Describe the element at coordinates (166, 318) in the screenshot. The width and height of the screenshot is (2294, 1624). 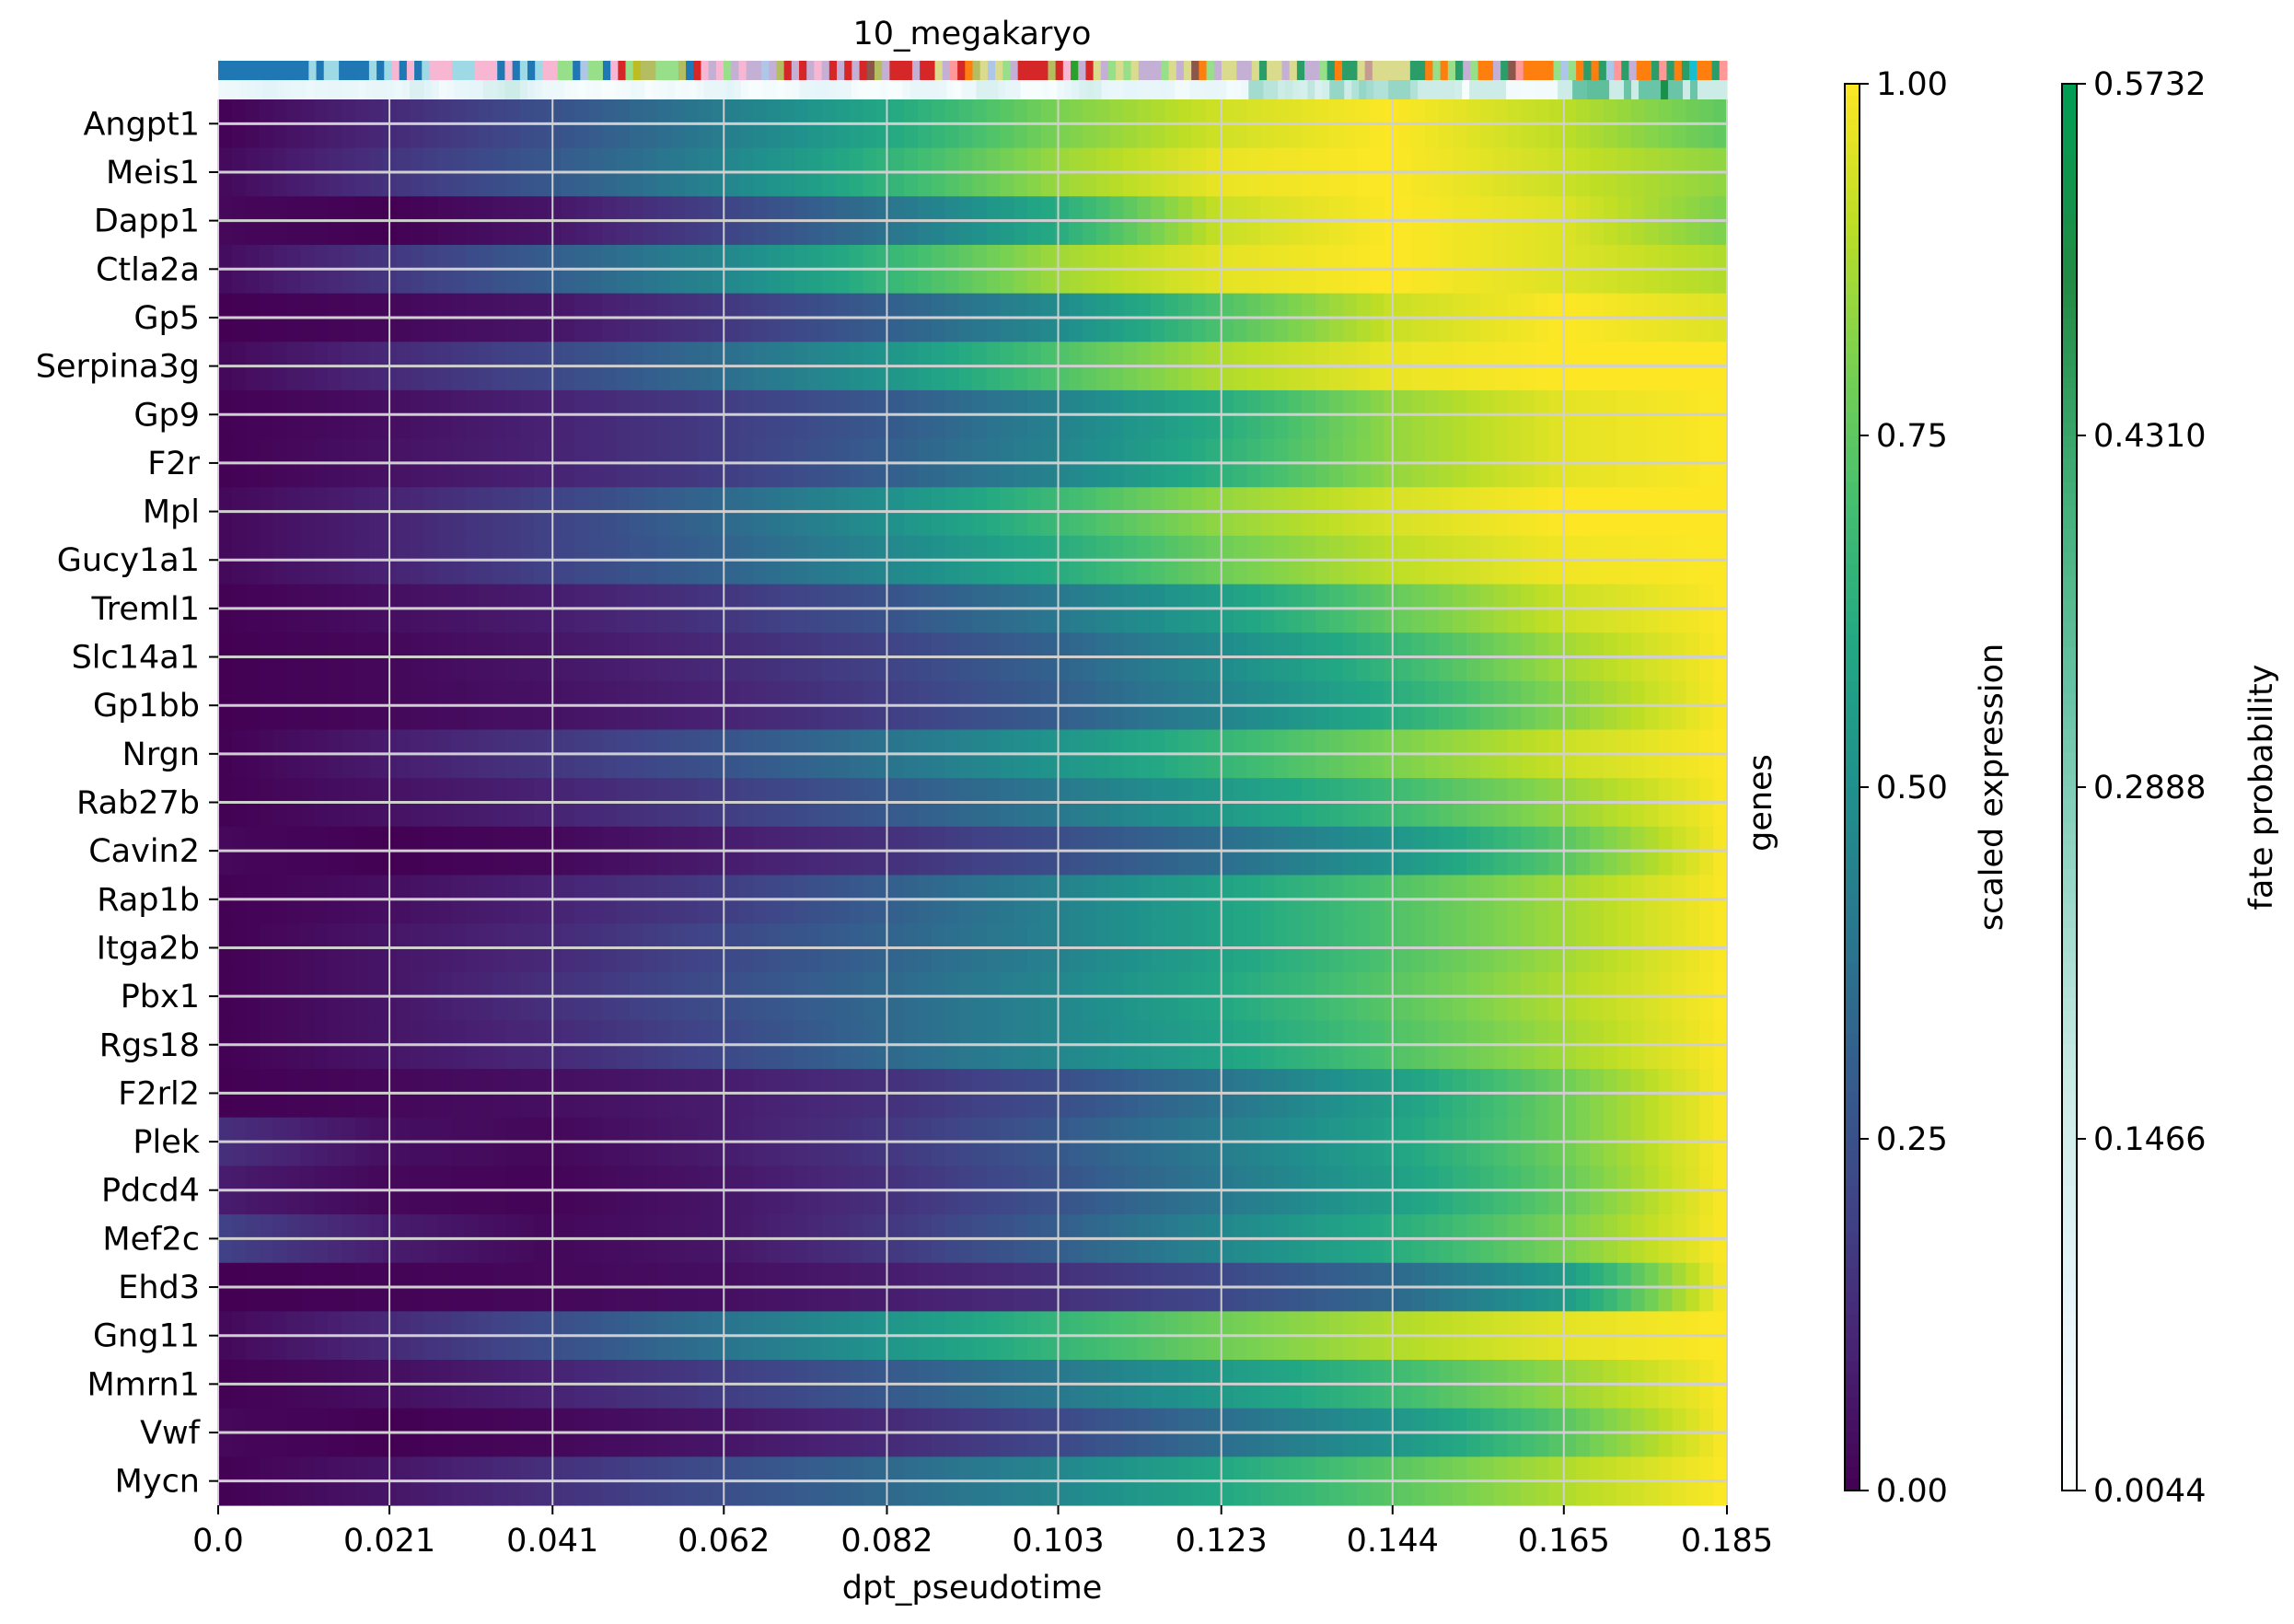
I see `y-tick-label: Gp5` at that location.